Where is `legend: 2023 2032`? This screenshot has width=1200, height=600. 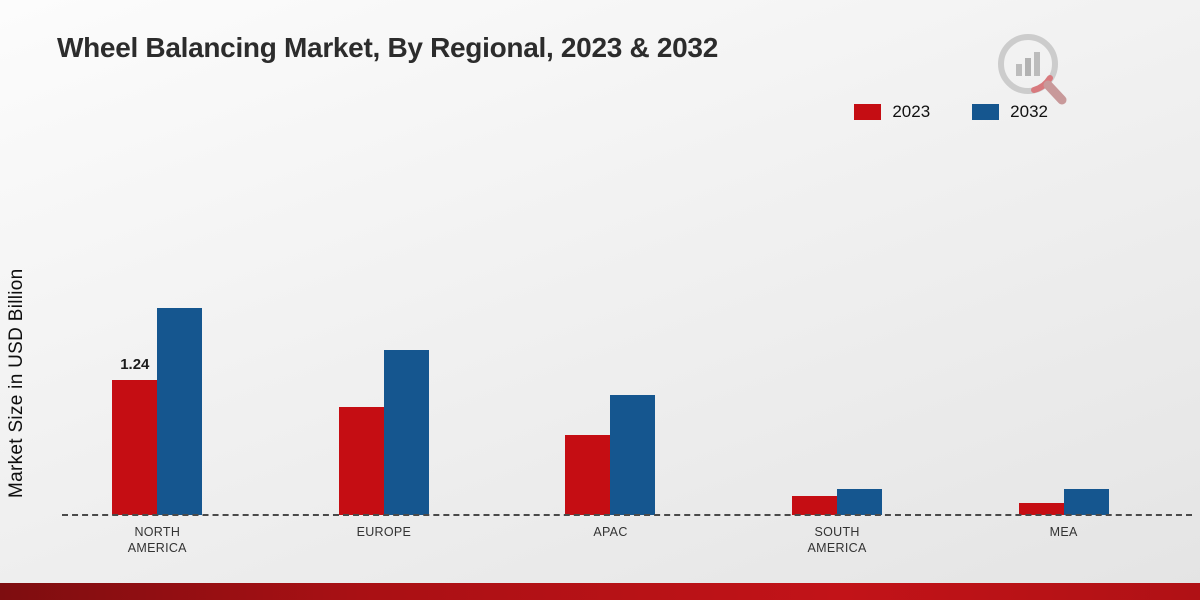
legend: 2023 2032 is located at coordinates (951, 112).